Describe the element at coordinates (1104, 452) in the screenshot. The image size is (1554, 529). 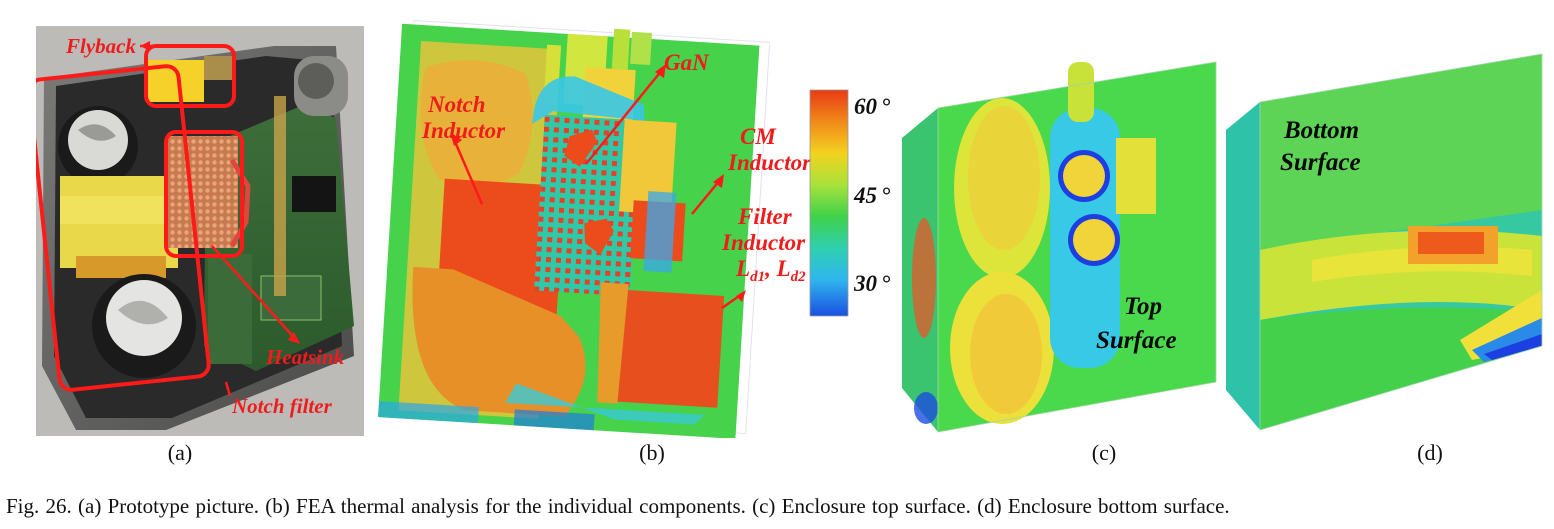
I see `panel-c-label: (c)` at that location.